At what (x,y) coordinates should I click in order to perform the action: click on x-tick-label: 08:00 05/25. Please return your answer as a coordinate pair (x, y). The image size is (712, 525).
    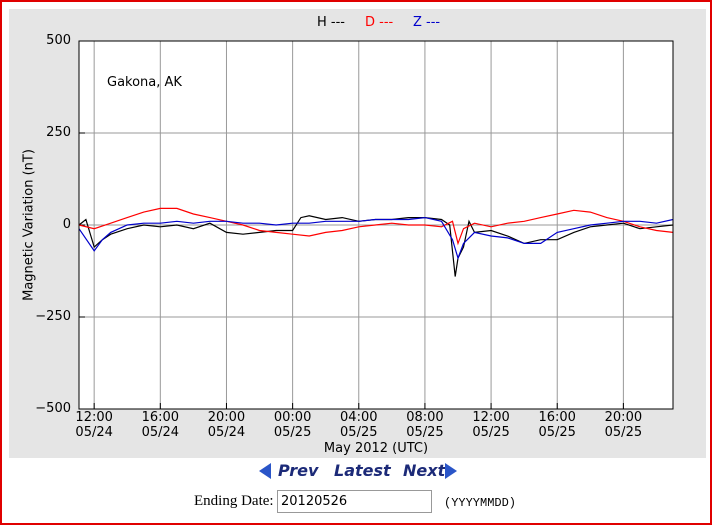
    Looking at the image, I should click on (425, 425).